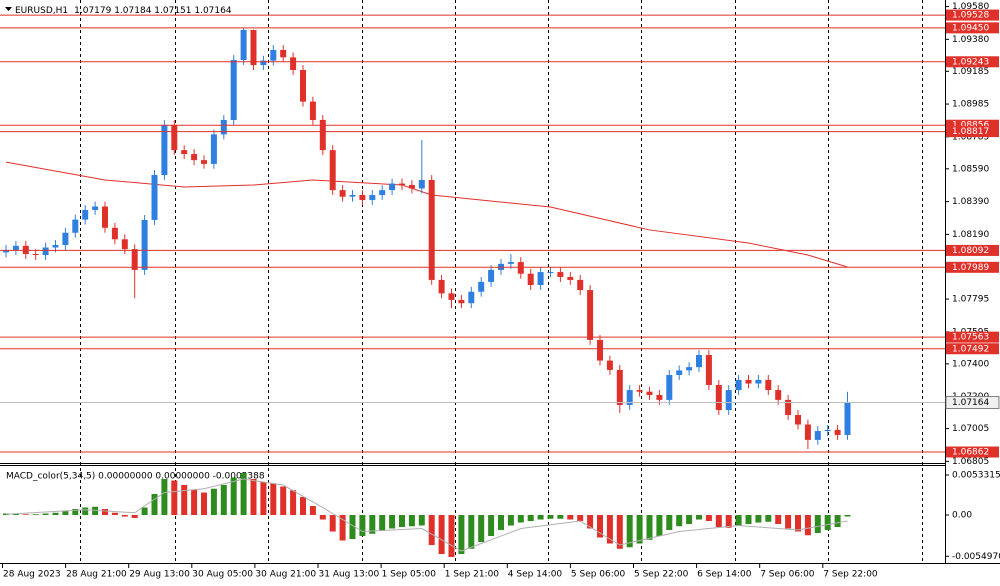 The width and height of the screenshot is (1000, 586). Describe the element at coordinates (41, 11) in the screenshot. I see `symbol: EURUSD,H1` at that location.